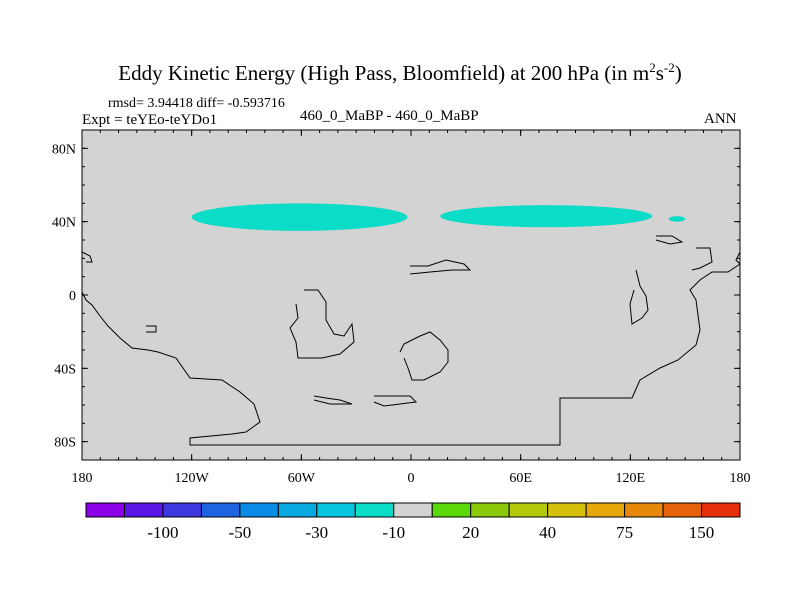  What do you see at coordinates (411, 478) in the screenshot?
I see `x-tick-label: 0` at bounding box center [411, 478].